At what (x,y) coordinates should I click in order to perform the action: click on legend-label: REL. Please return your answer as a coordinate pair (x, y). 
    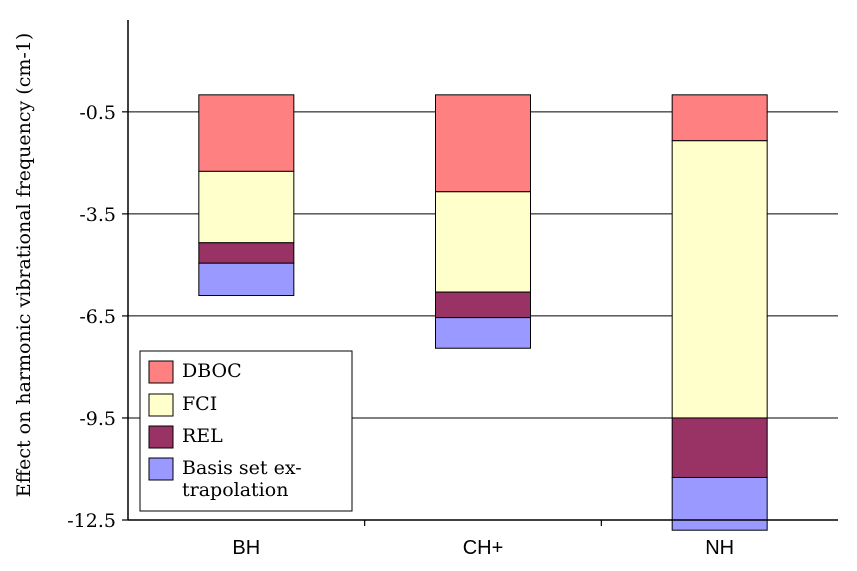
    Looking at the image, I should click on (202, 436).